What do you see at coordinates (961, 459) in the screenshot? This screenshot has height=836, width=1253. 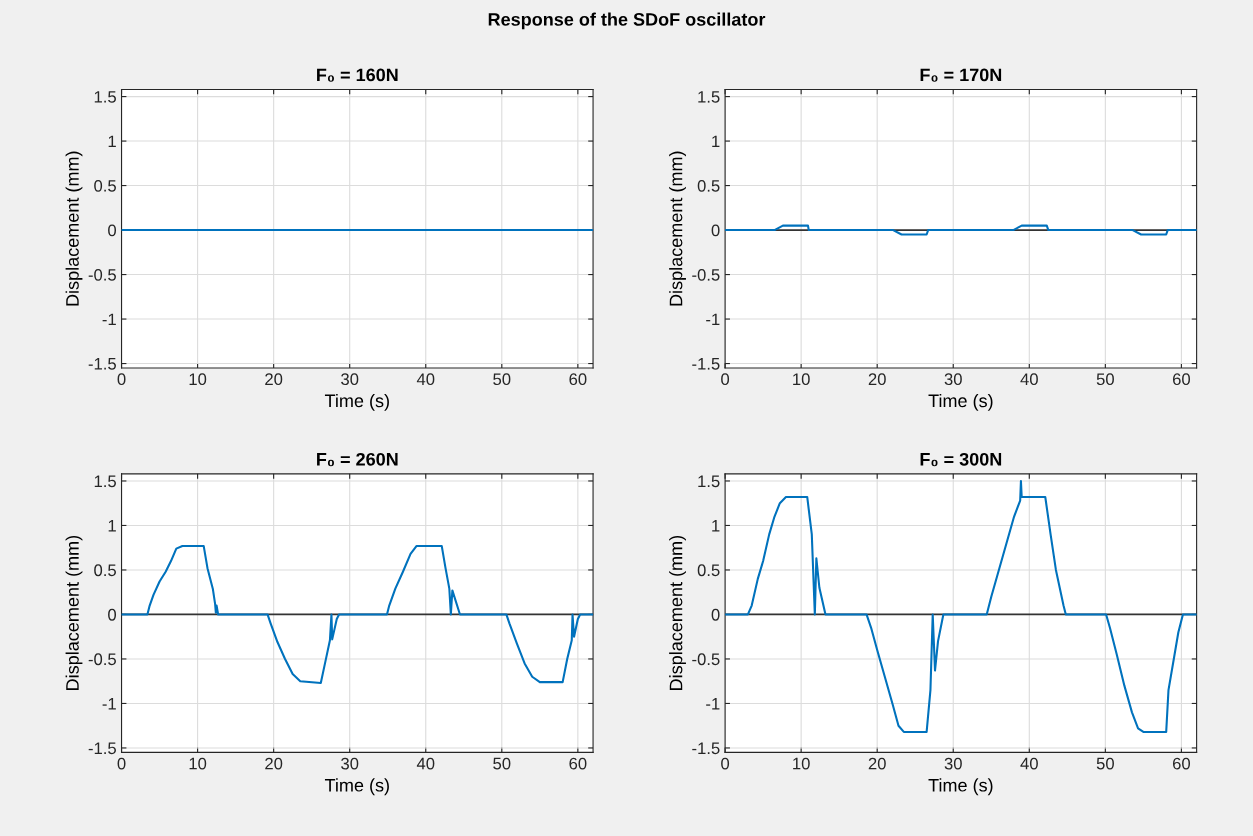 I see `chart-title: F₀ = 300N` at bounding box center [961, 459].